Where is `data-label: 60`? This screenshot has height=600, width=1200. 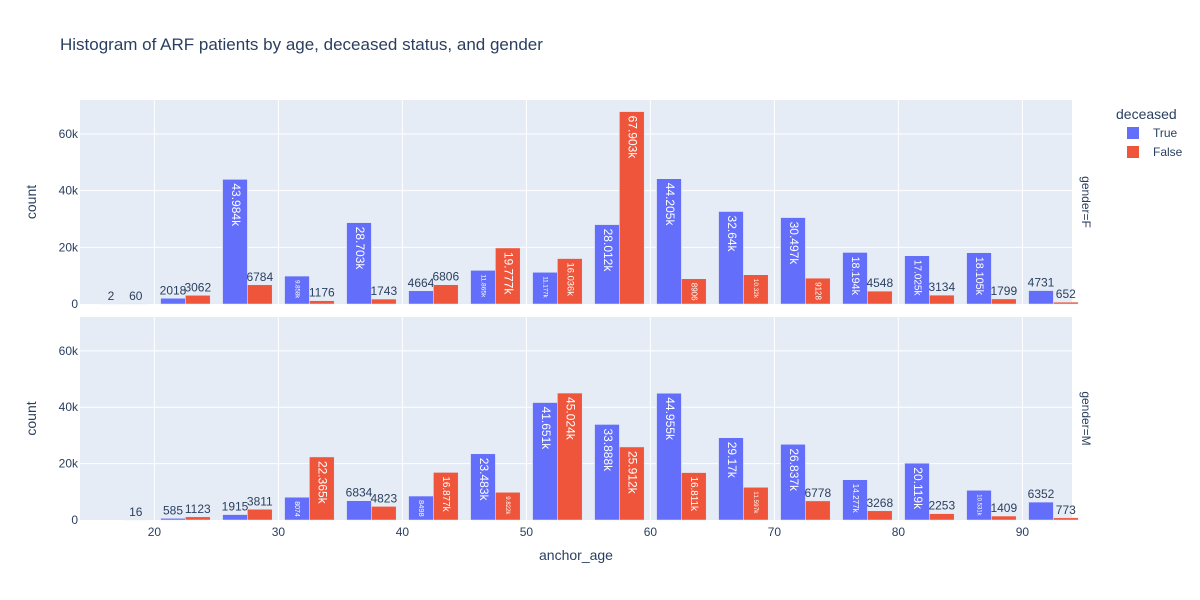
data-label: 60 is located at coordinates (136, 296).